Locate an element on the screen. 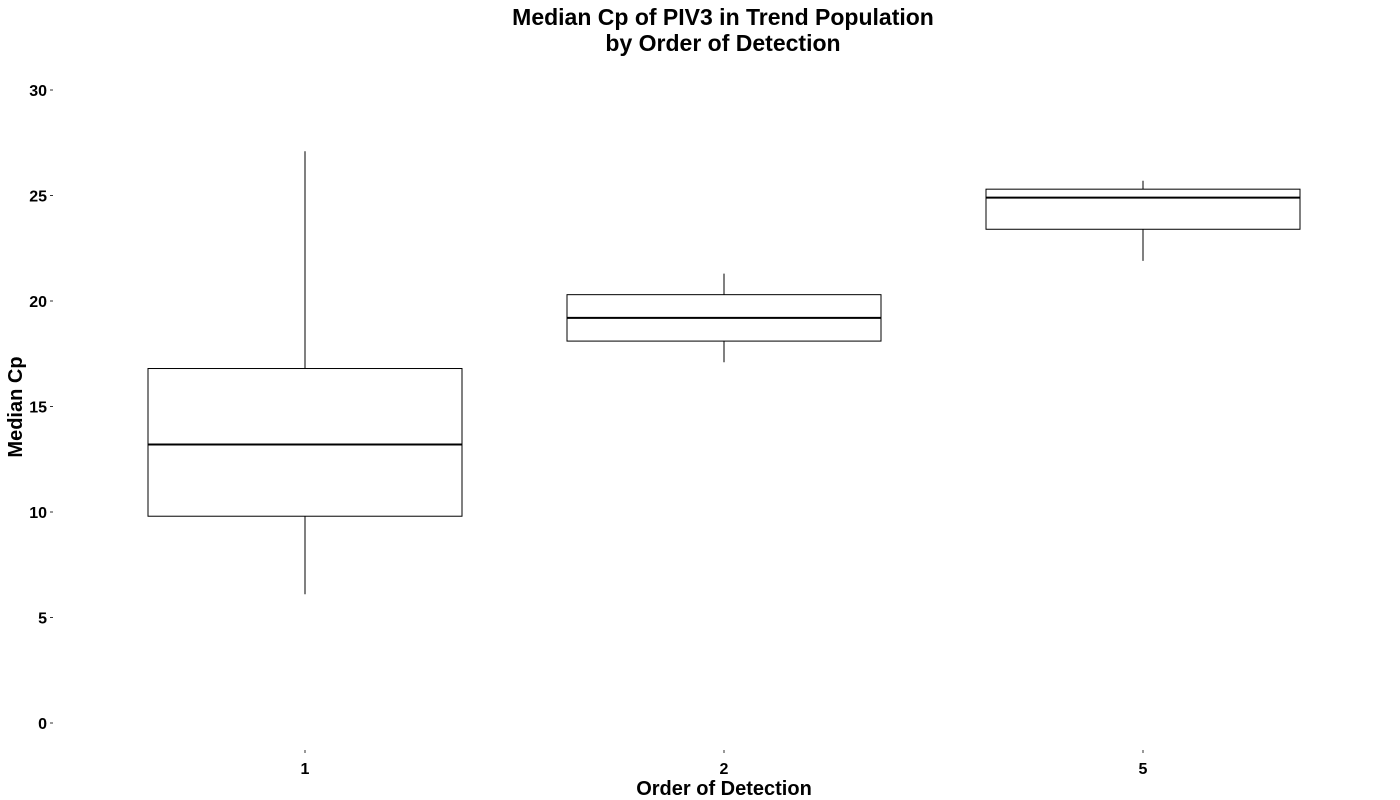 The image size is (1400, 800). x-axis-title: Order of Detection is located at coordinates (724, 789).